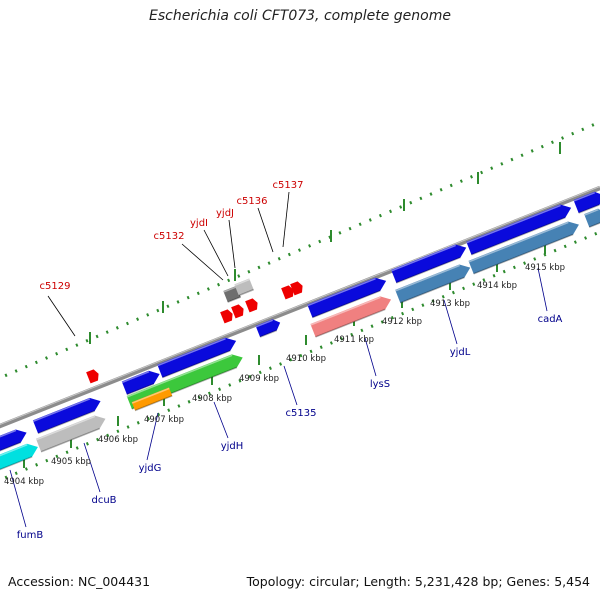 The height and width of the screenshot is (600, 600). What do you see at coordinates (434, 282) in the screenshot?
I see `gene-yjdL` at bounding box center [434, 282].